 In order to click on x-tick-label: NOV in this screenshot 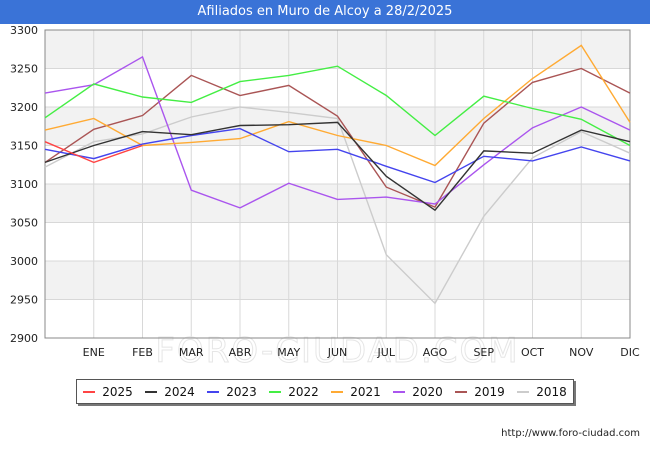, I will do `click(581, 352)`.